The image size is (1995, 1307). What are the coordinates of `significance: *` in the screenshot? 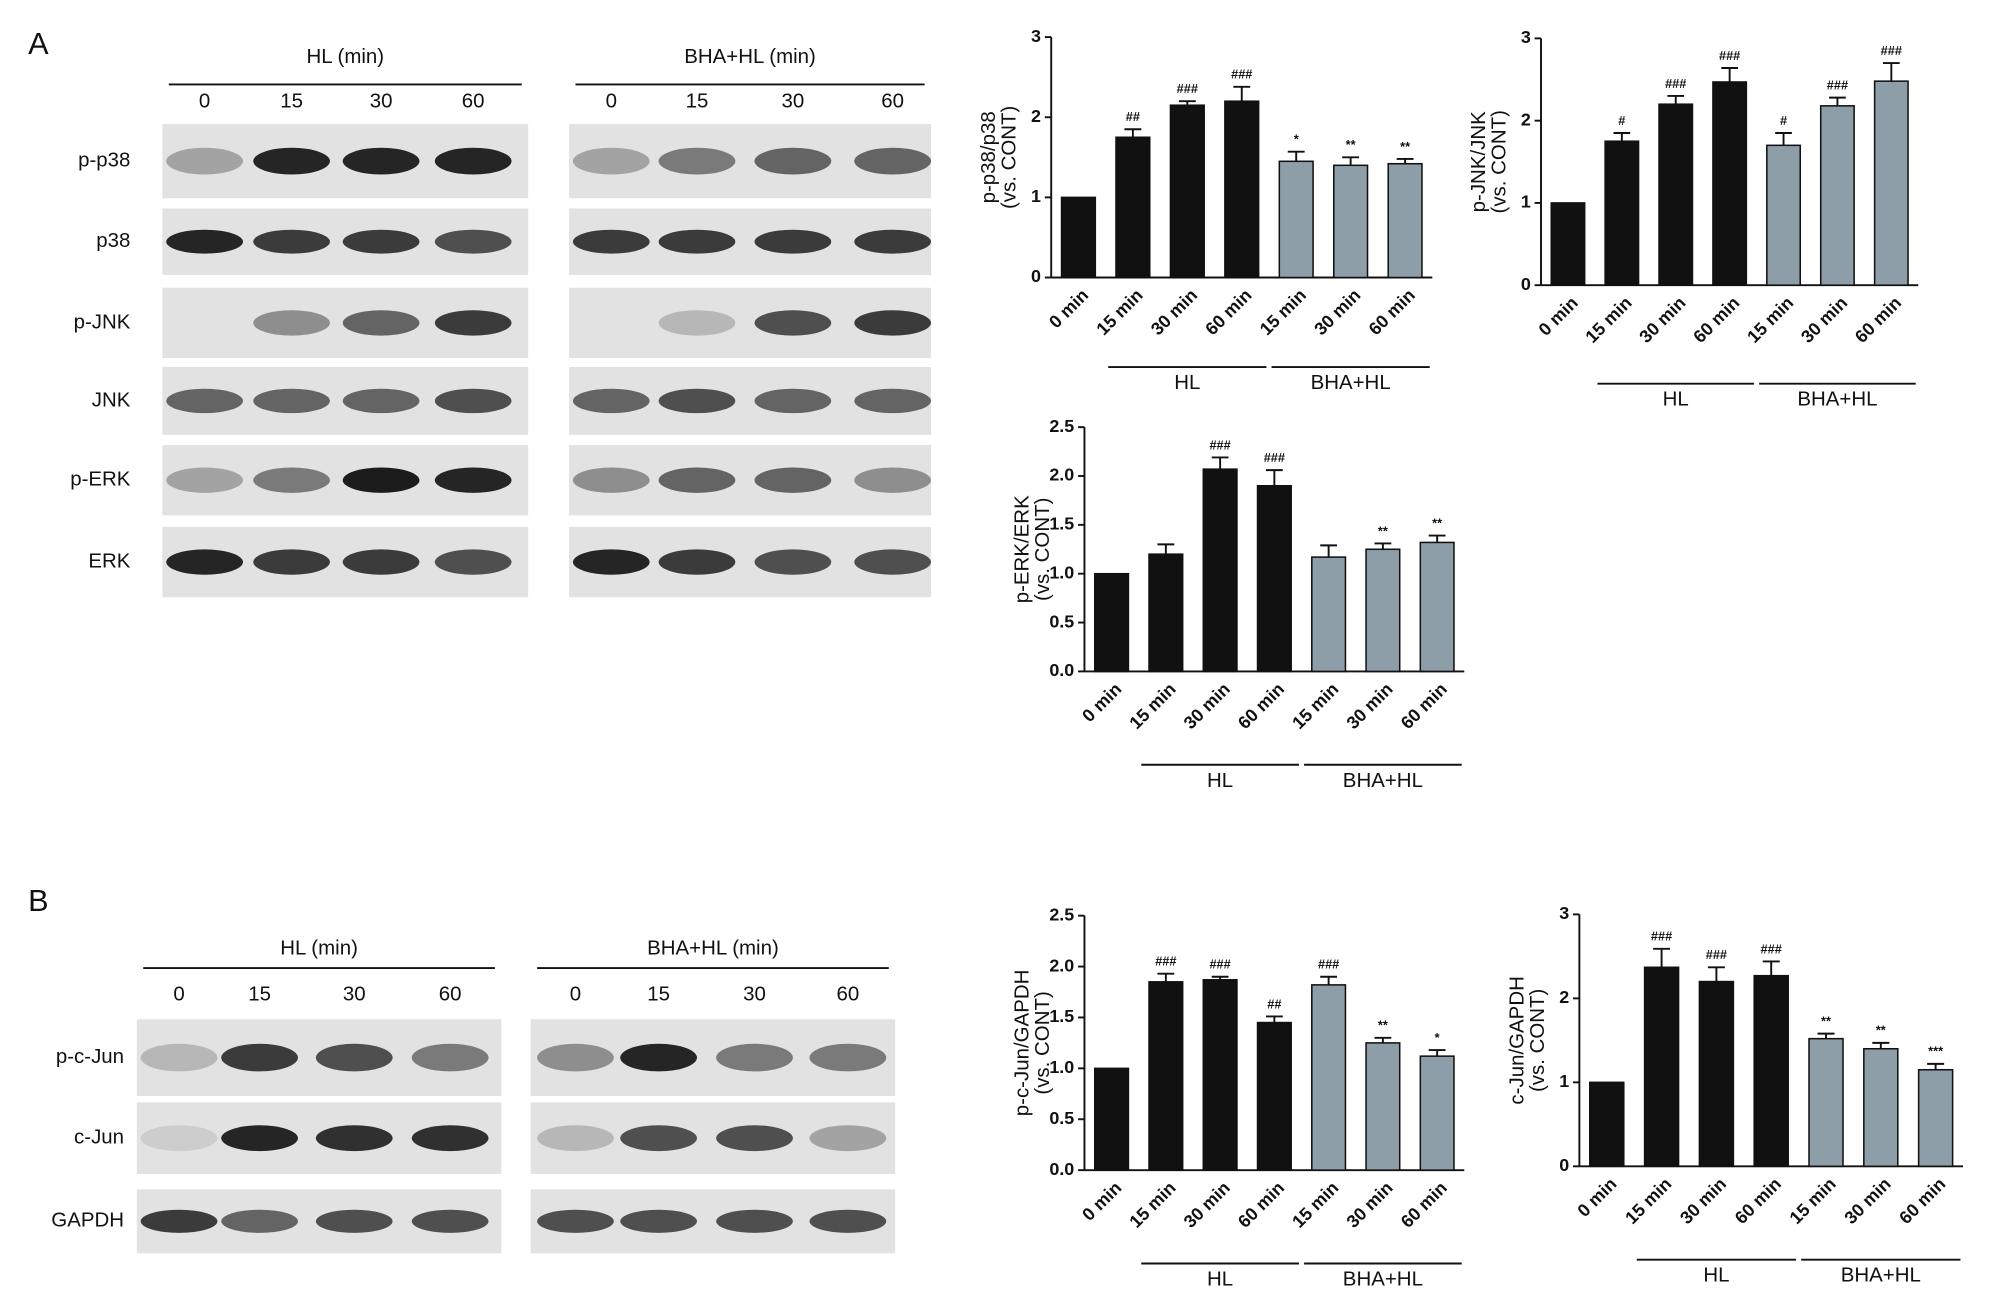 It's located at (1296, 139).